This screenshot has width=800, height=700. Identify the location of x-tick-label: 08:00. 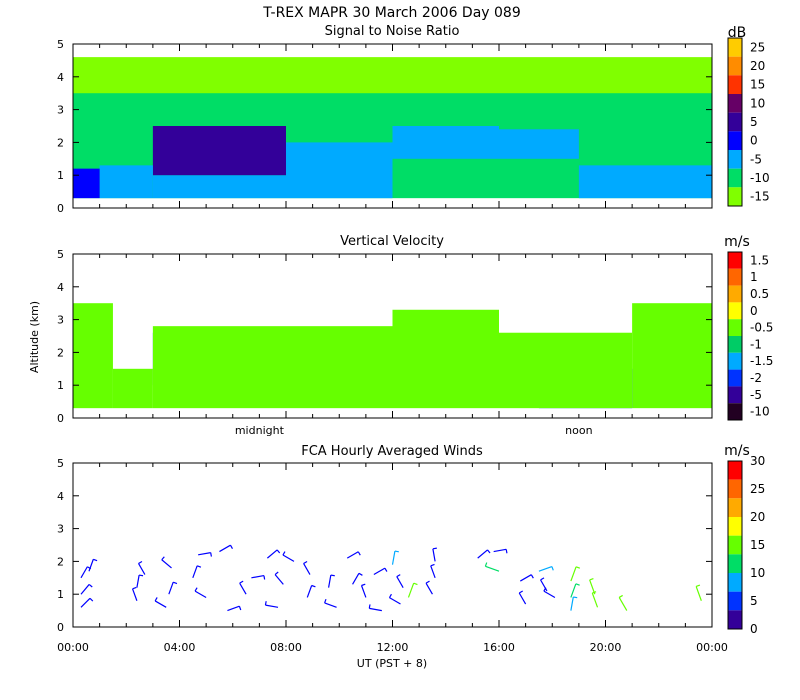
(286, 647).